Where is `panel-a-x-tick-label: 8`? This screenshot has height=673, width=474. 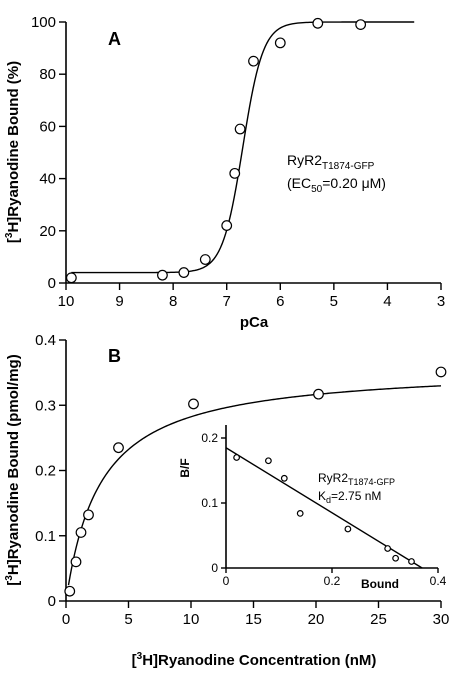 panel-a-x-tick-label: 8 is located at coordinates (173, 301).